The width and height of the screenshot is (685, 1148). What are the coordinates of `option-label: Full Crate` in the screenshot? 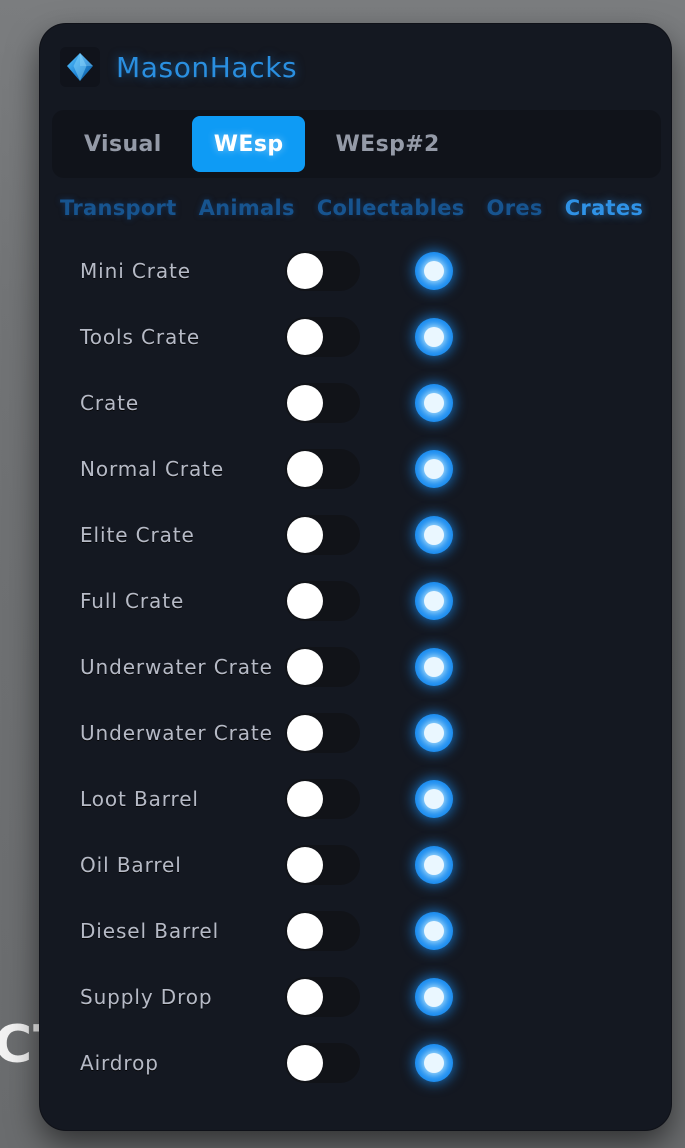 It's located at (132, 601).